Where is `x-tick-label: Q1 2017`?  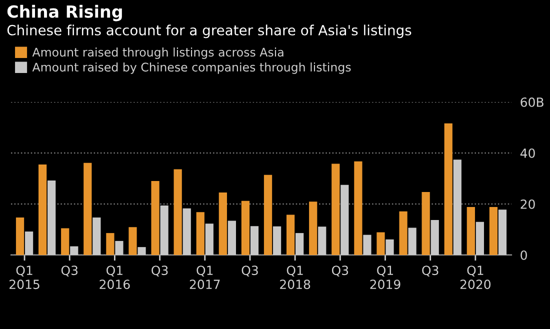
x-tick-label: Q1 2017 is located at coordinates (205, 278).